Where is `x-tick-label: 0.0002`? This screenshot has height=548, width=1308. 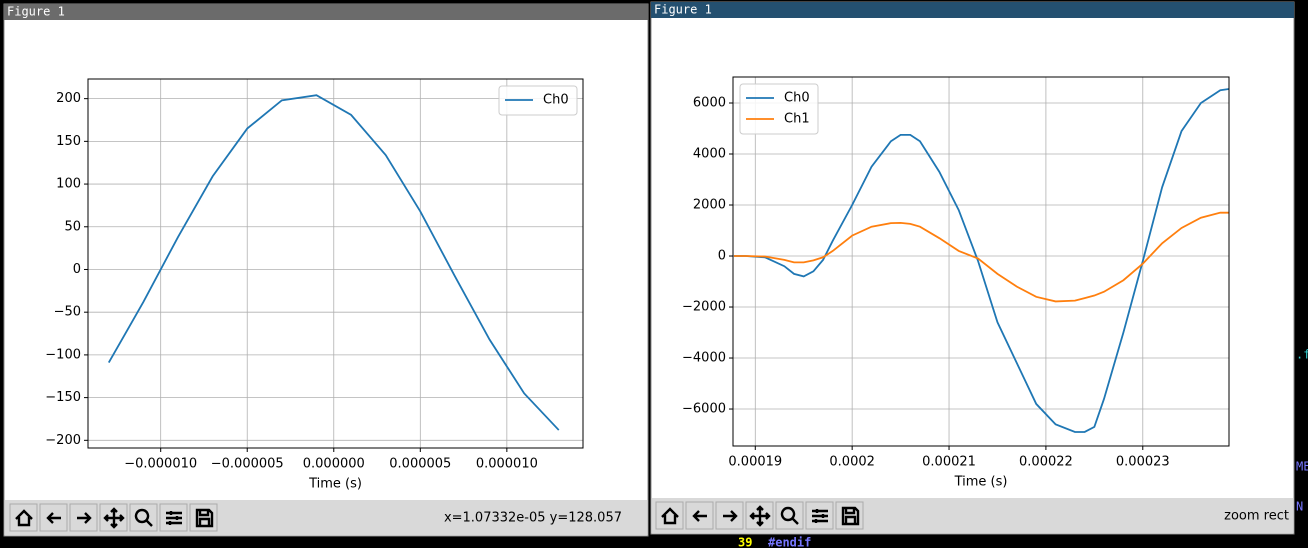 x-tick-label: 0.0002 is located at coordinates (852, 462).